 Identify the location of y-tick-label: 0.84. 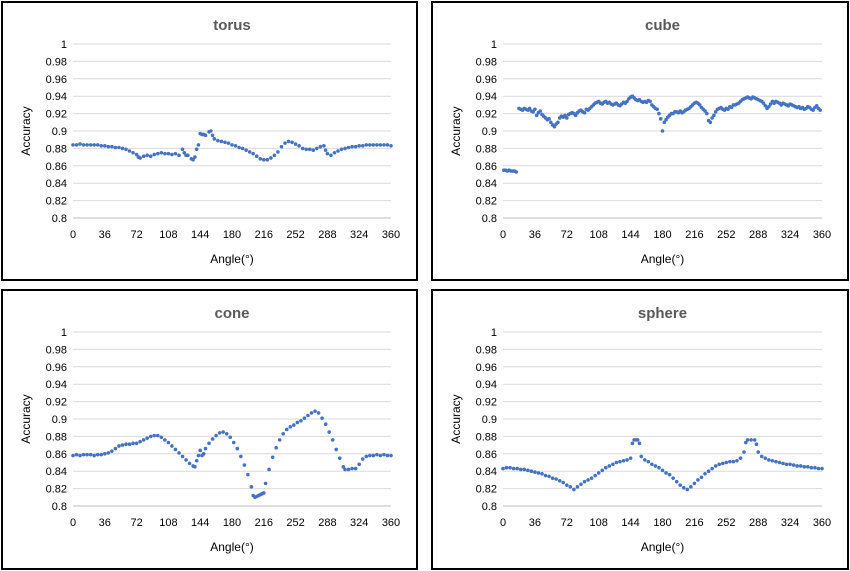
(56, 184).